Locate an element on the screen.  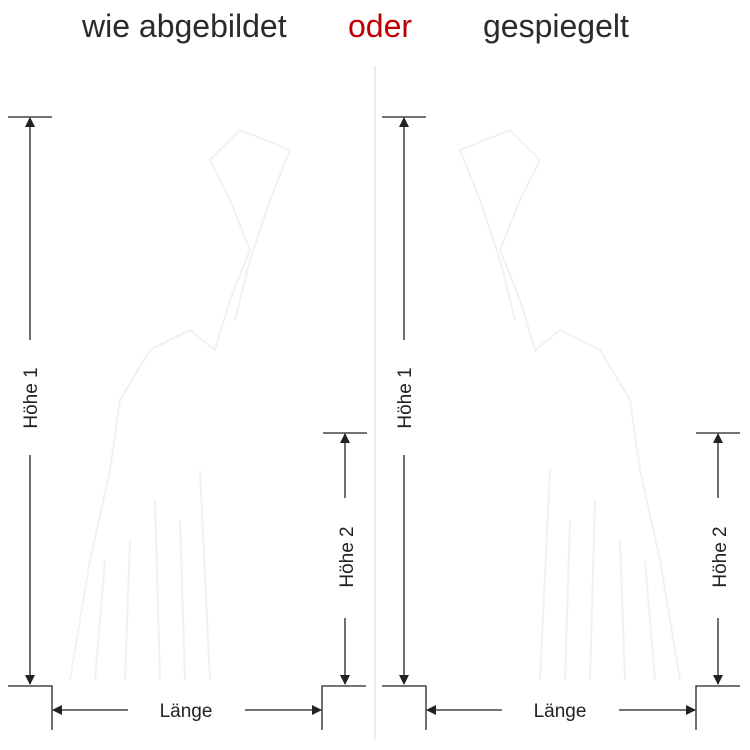
header: wie abgebildet oder gespiegelt is located at coordinates (375, 30).